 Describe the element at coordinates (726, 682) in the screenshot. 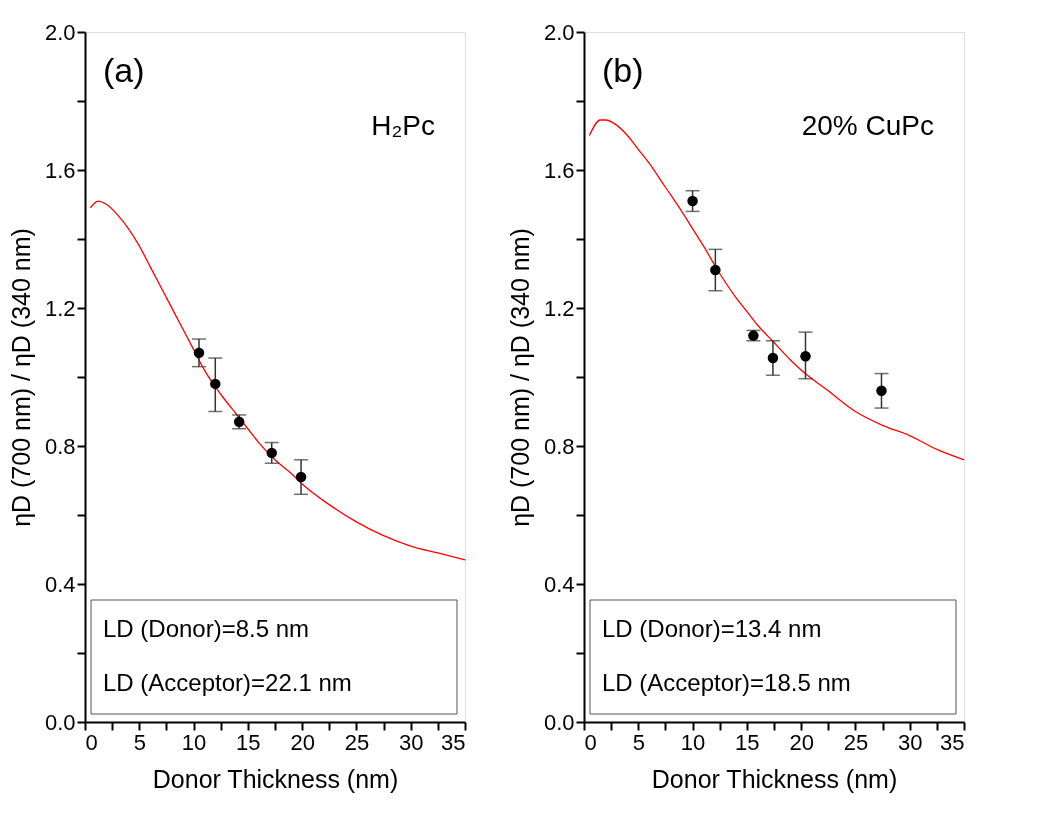

I see `annotation: LD (Acceptor)=18.5 nm` at that location.